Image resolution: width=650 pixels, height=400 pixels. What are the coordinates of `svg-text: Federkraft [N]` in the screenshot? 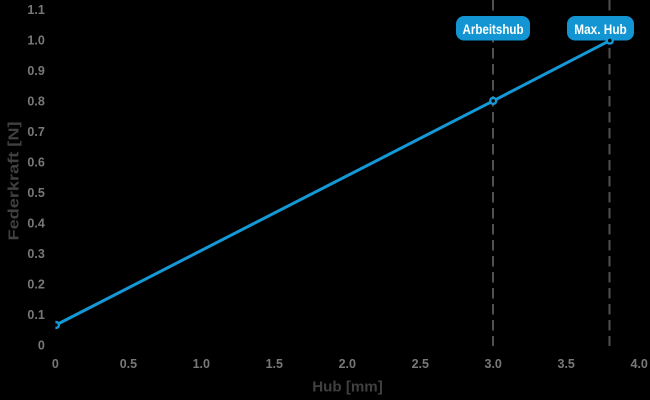 It's located at (14, 181).